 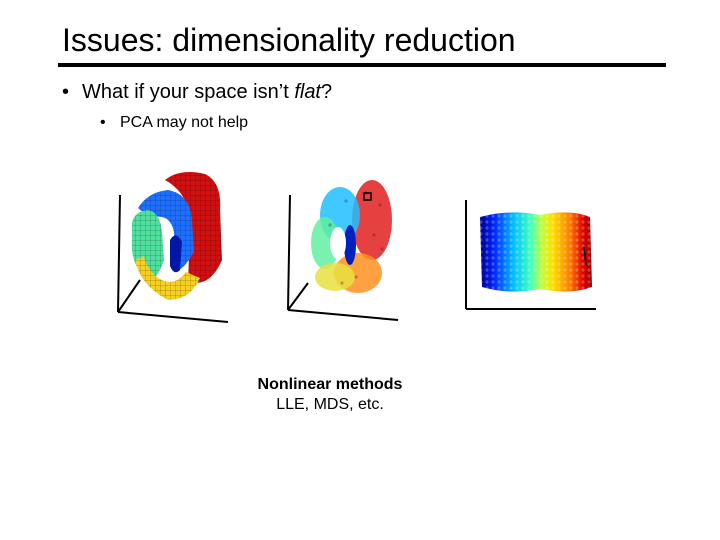 What do you see at coordinates (307, 92) in the screenshot?
I see `bullet-text-italic: flat` at bounding box center [307, 92].